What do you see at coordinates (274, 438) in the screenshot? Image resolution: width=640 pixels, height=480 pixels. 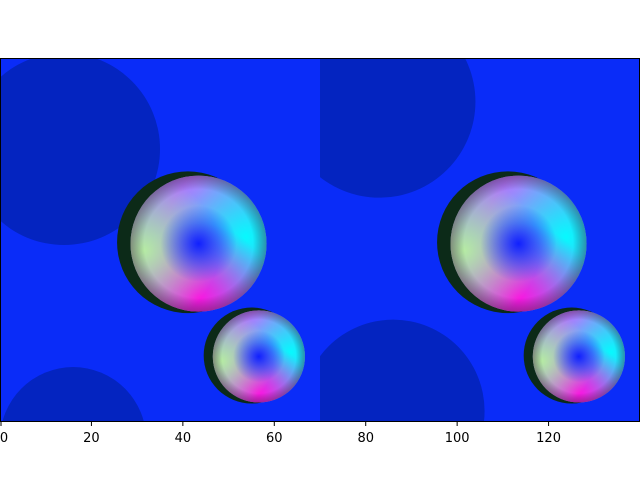 I see `x-tick-label: 60` at bounding box center [274, 438].